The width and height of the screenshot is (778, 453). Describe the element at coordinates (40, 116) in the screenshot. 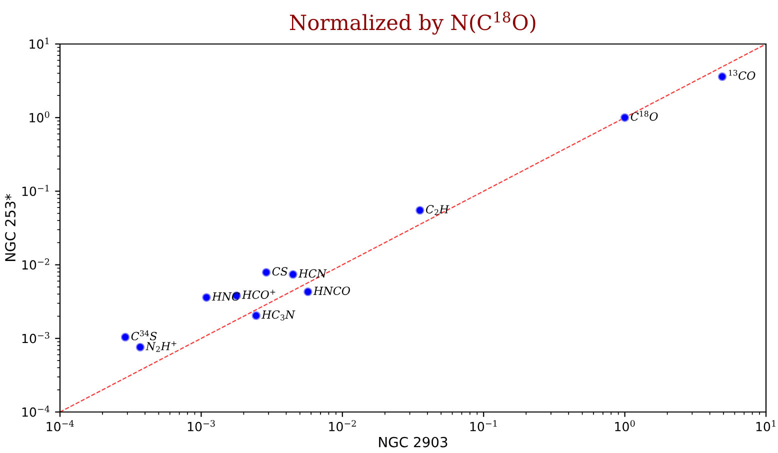

I see `y-tick-label: 10$^{0}$` at that location.